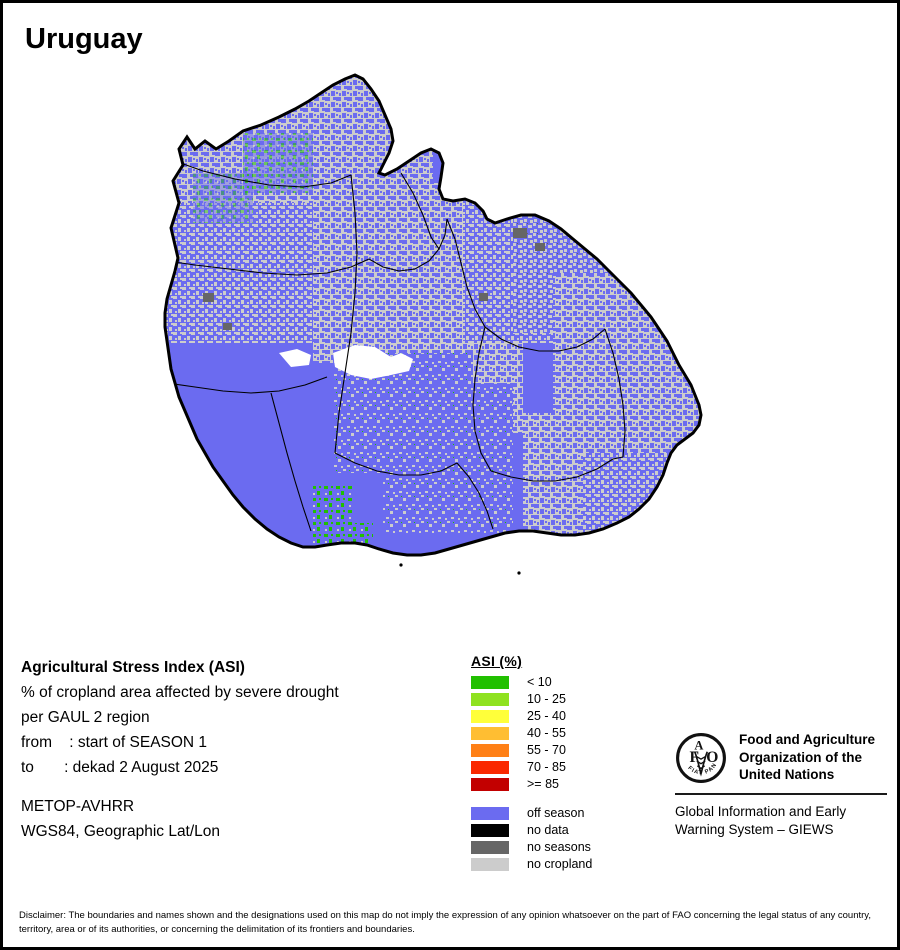  What do you see at coordinates (712, 757) in the screenshot?
I see `svg-text: O` at bounding box center [712, 757].